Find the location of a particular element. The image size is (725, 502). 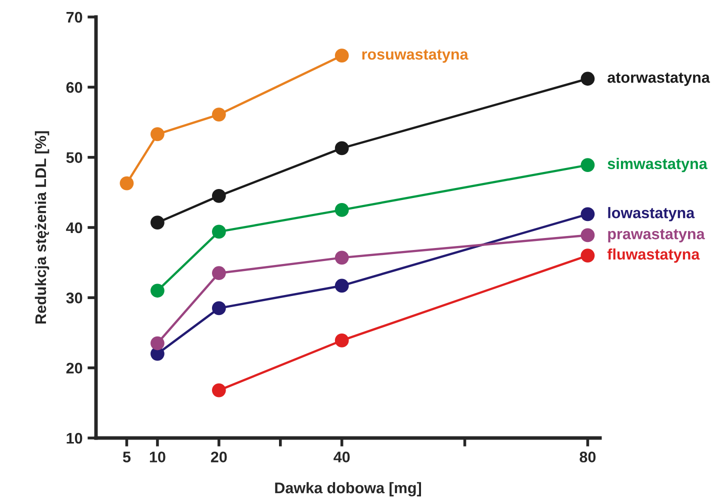

y-tick-label: 30 is located at coordinates (74, 298).